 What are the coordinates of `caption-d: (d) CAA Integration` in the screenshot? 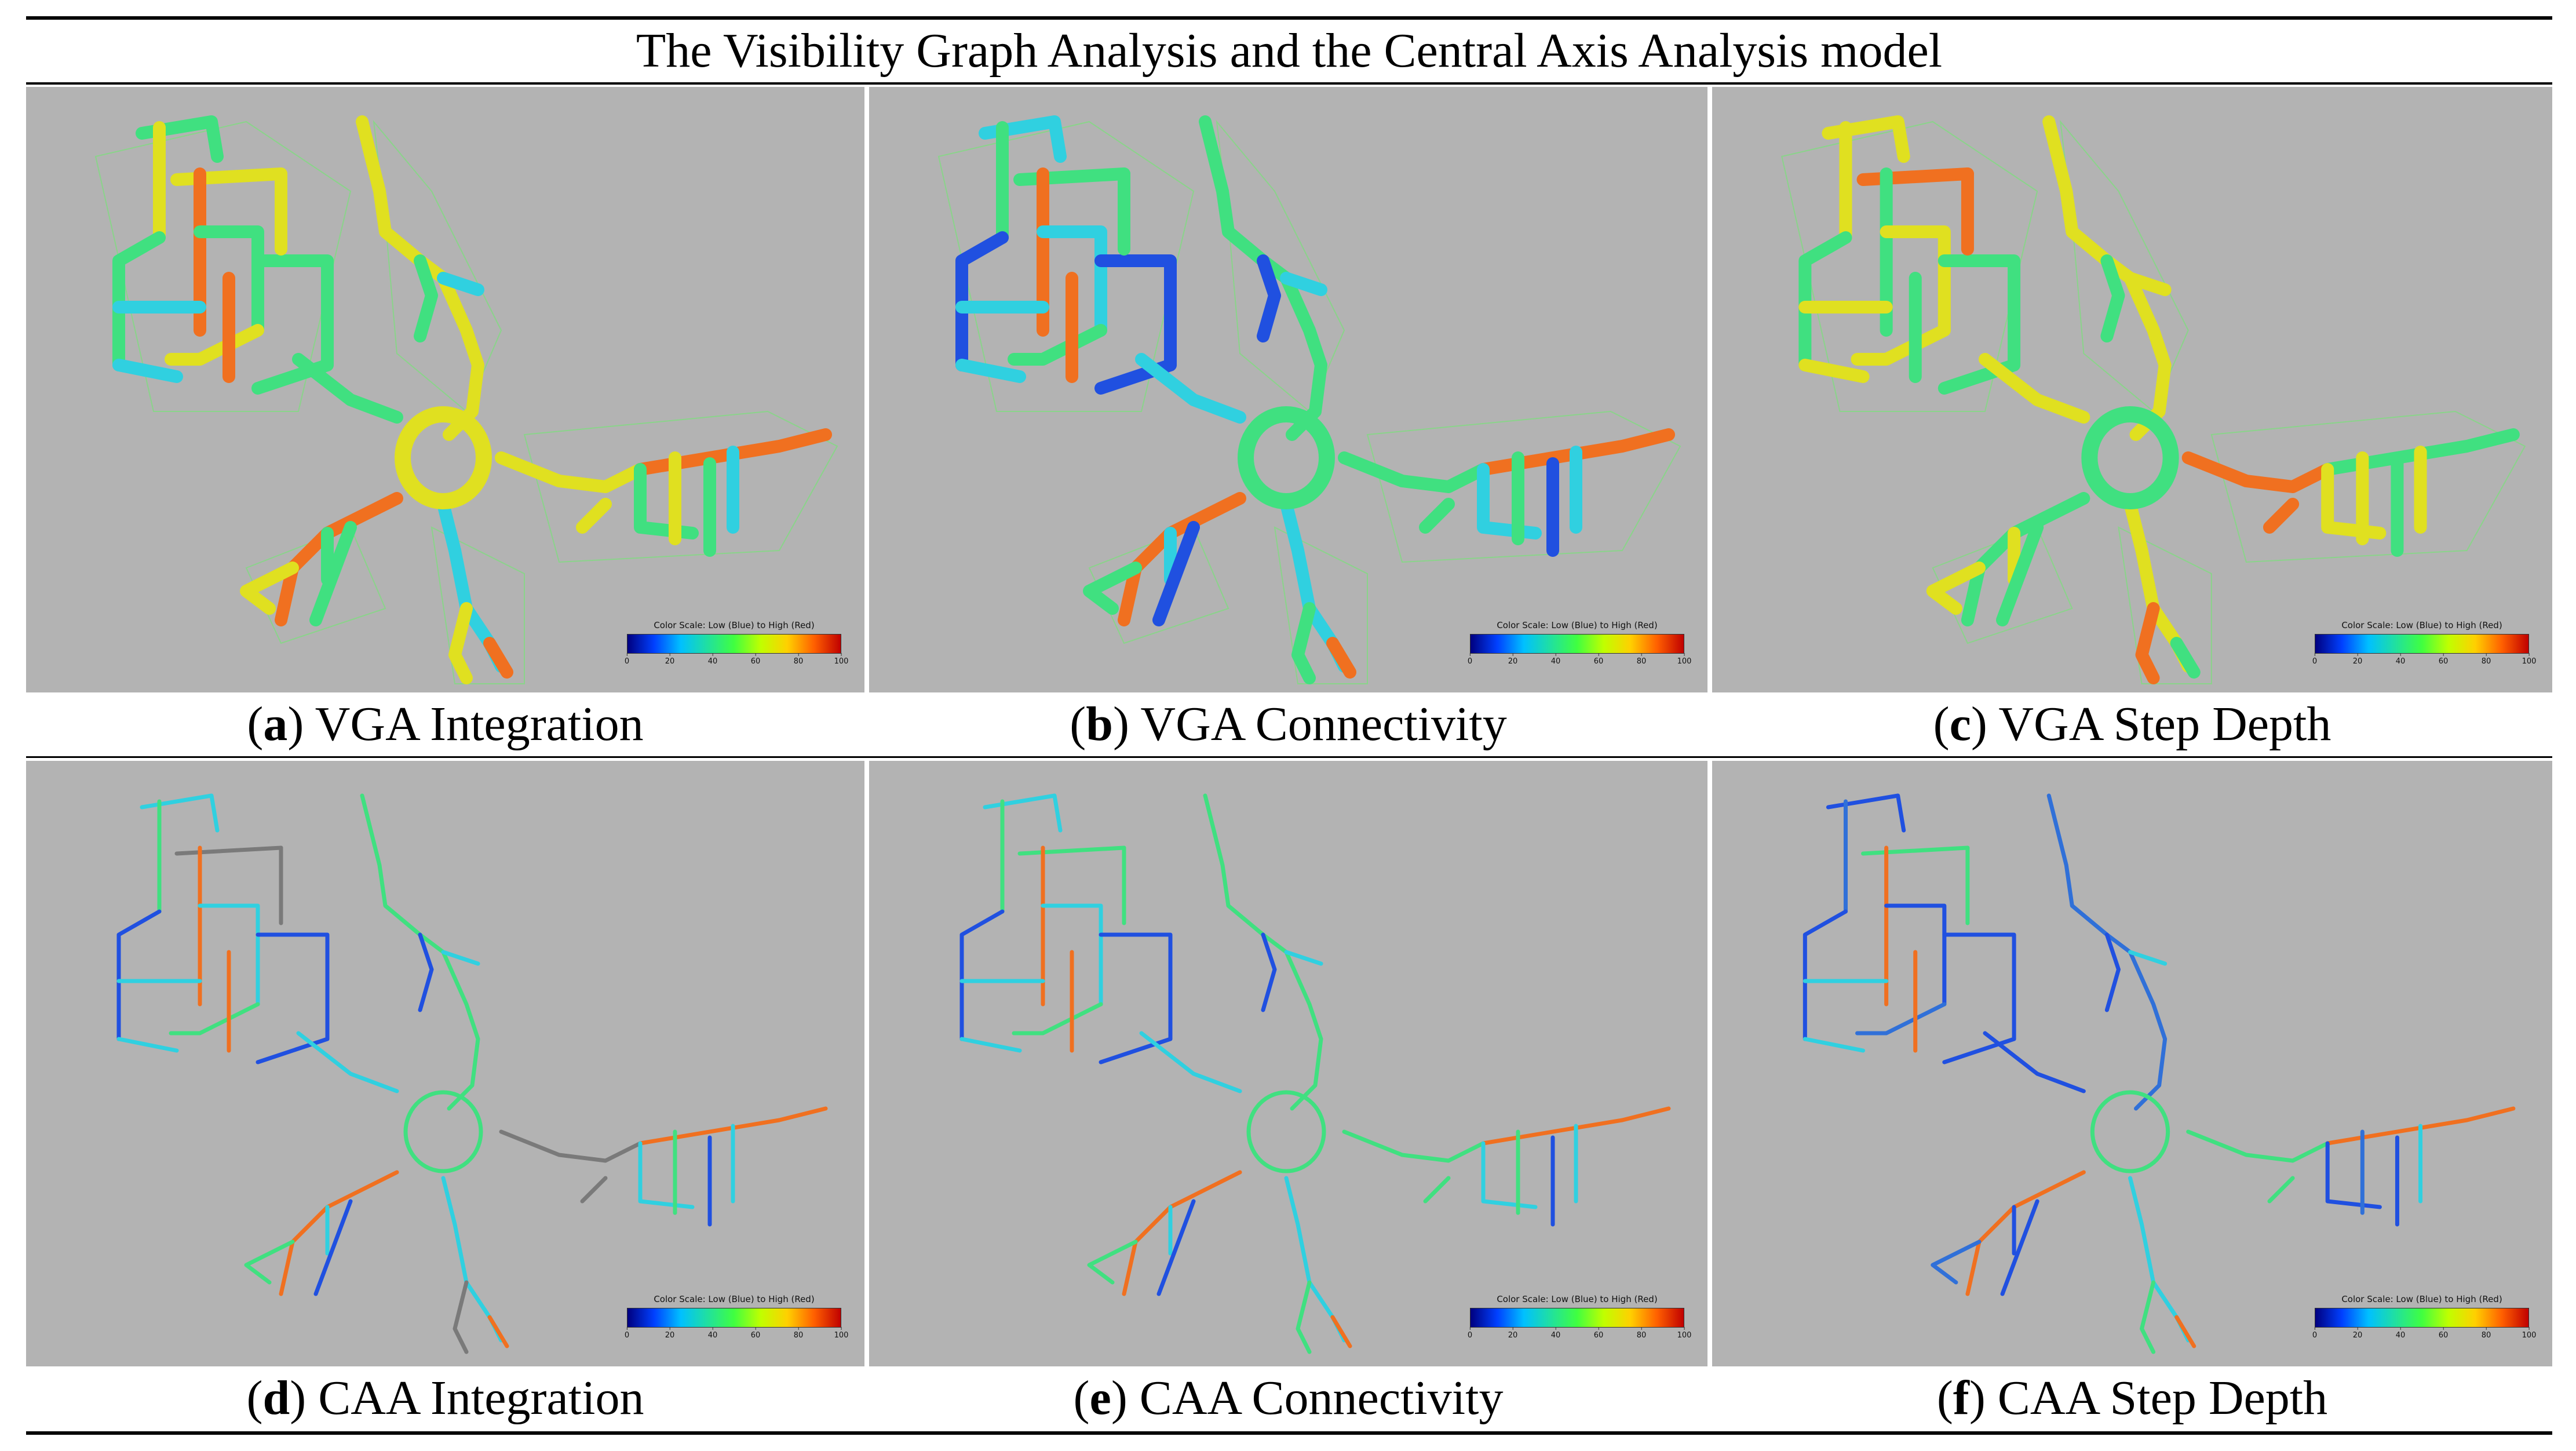 It's located at (445, 1398).